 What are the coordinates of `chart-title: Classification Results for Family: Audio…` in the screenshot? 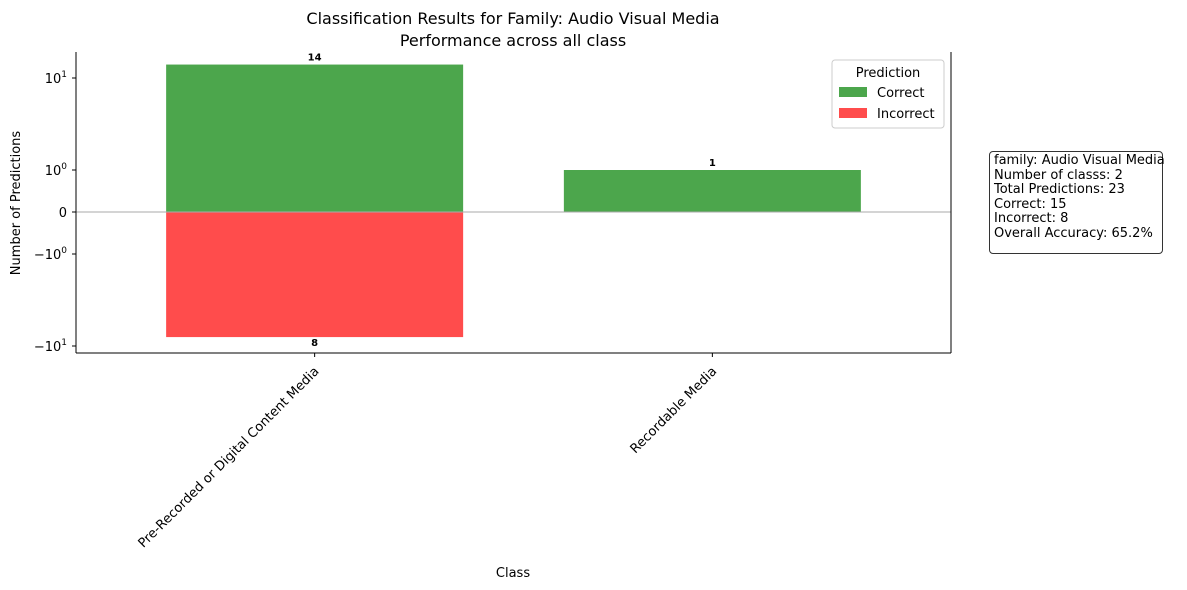 It's located at (512, 18).